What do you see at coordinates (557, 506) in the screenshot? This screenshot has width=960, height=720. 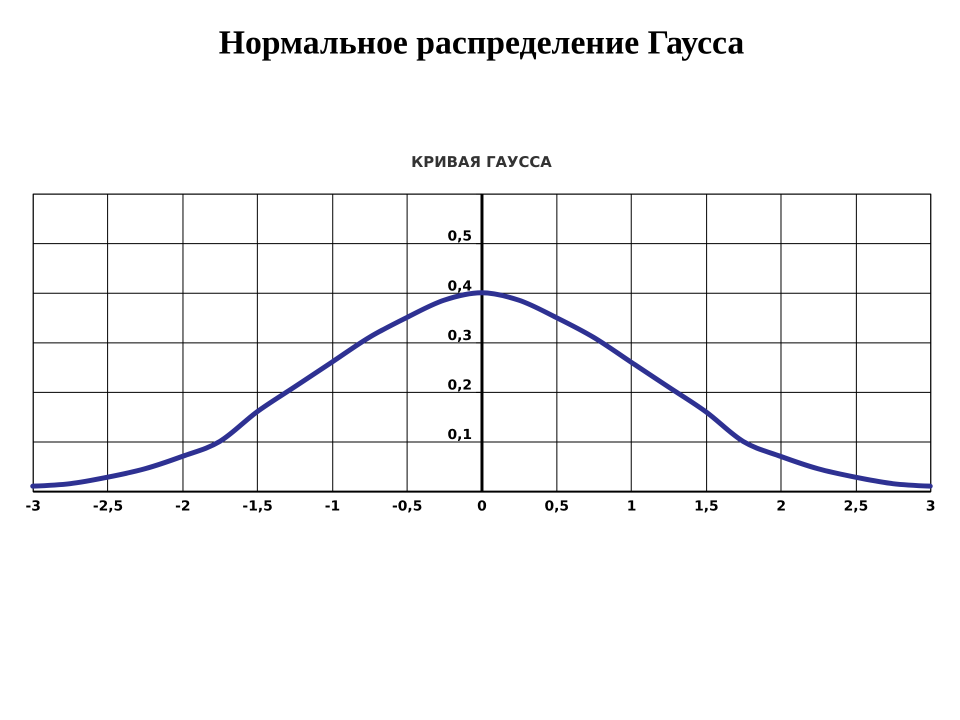 I see `x-tick-label: 0,5` at bounding box center [557, 506].